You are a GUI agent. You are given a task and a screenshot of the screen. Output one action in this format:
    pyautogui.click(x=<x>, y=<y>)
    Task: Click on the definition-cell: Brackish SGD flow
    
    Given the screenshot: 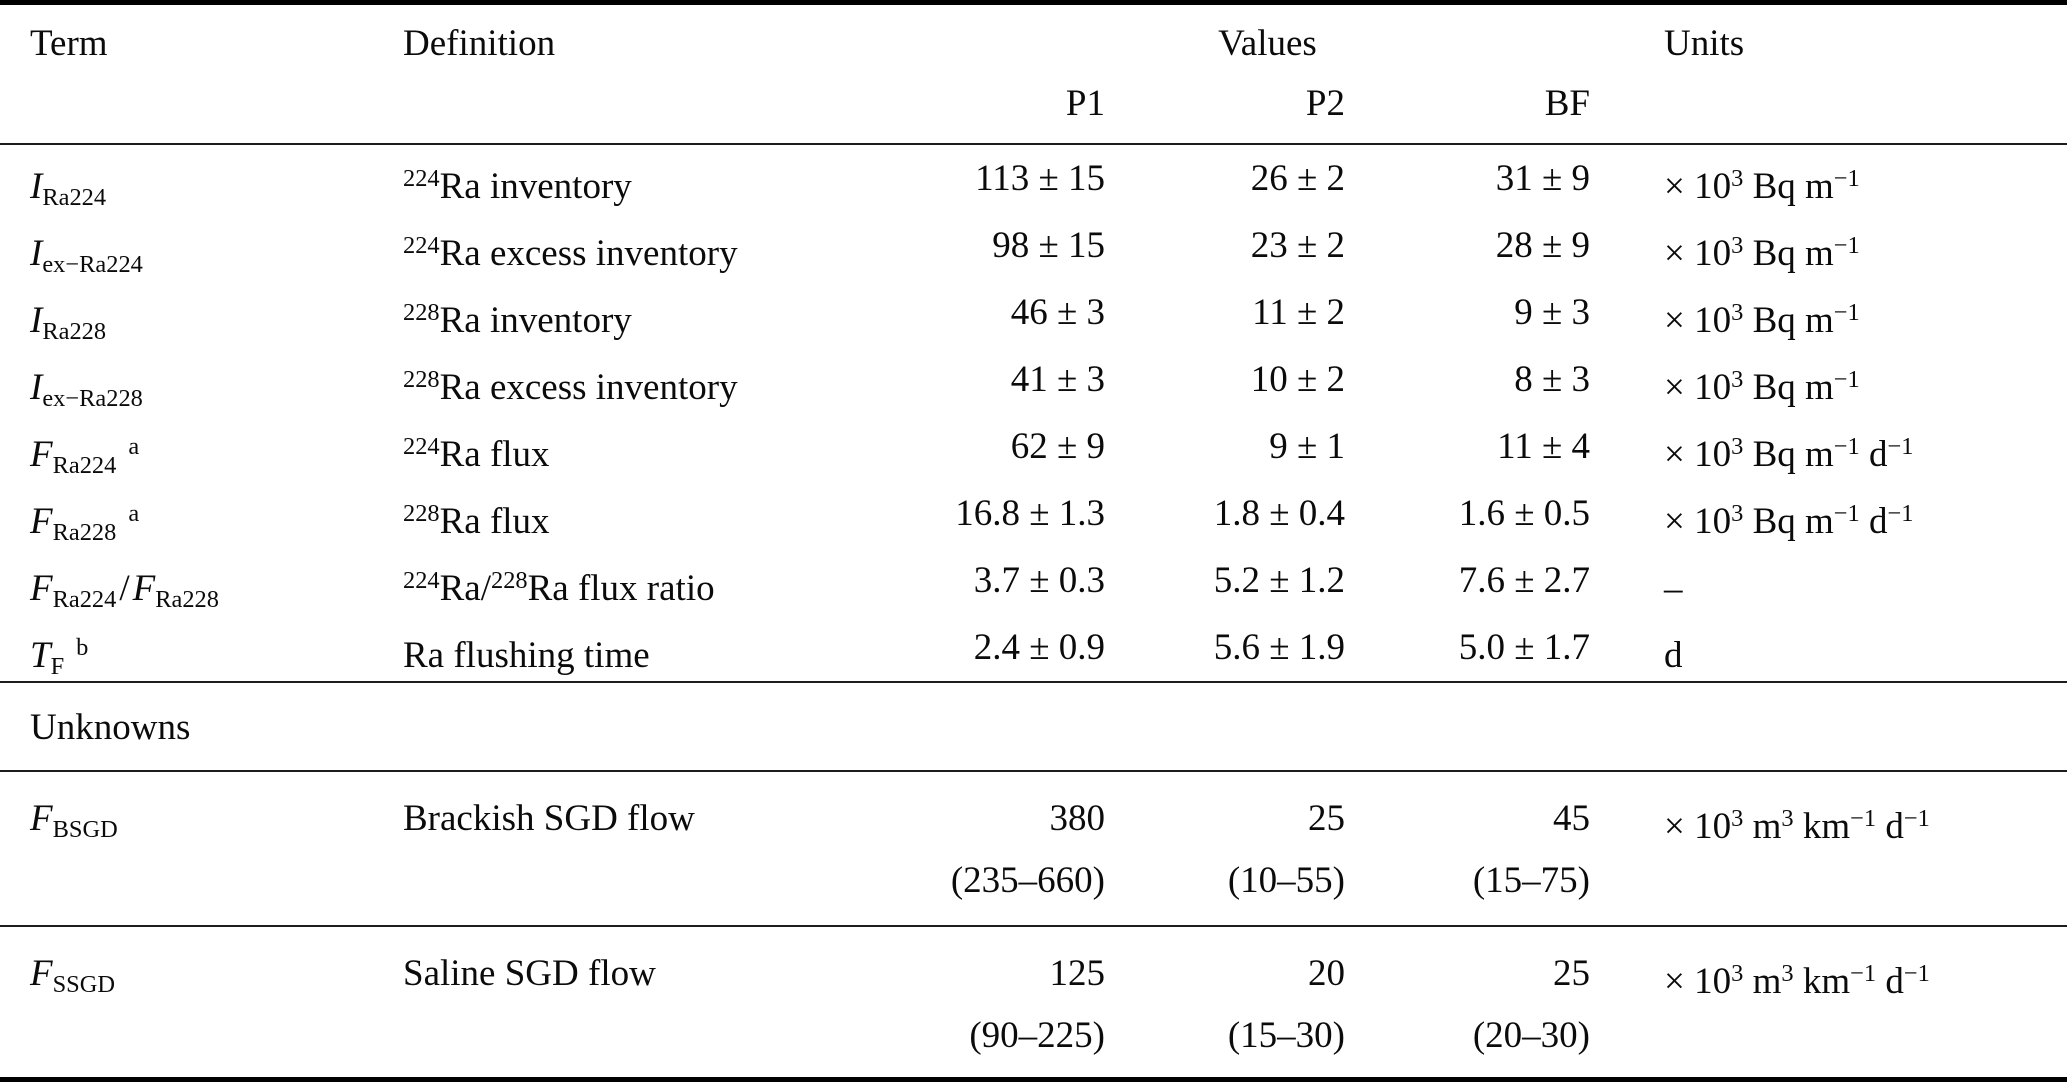 What is the action you would take?
    pyautogui.click(x=549, y=818)
    